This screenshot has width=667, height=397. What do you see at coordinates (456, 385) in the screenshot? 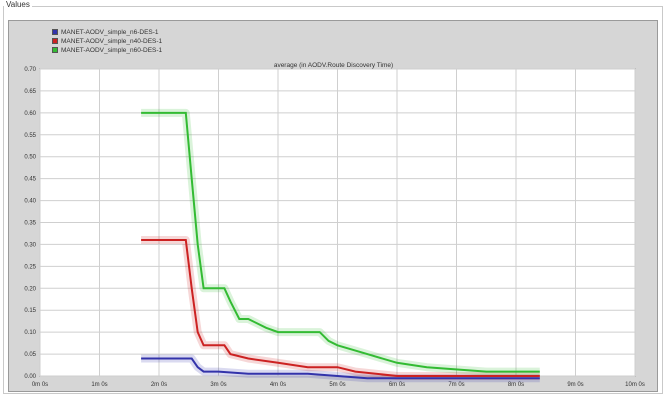
I see `x-tick-label: 7m 0s` at bounding box center [456, 385].